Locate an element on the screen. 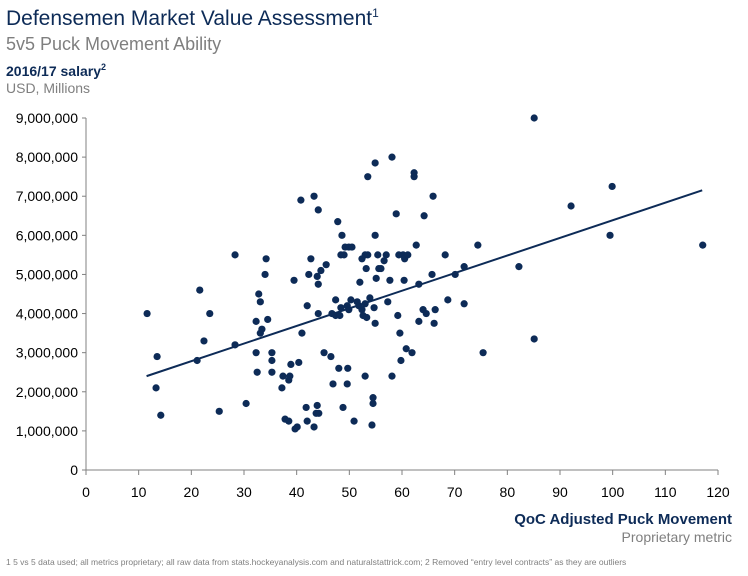 The width and height of the screenshot is (748, 576). x-label: QoC Adjusted Puck Movement is located at coordinates (623, 519).